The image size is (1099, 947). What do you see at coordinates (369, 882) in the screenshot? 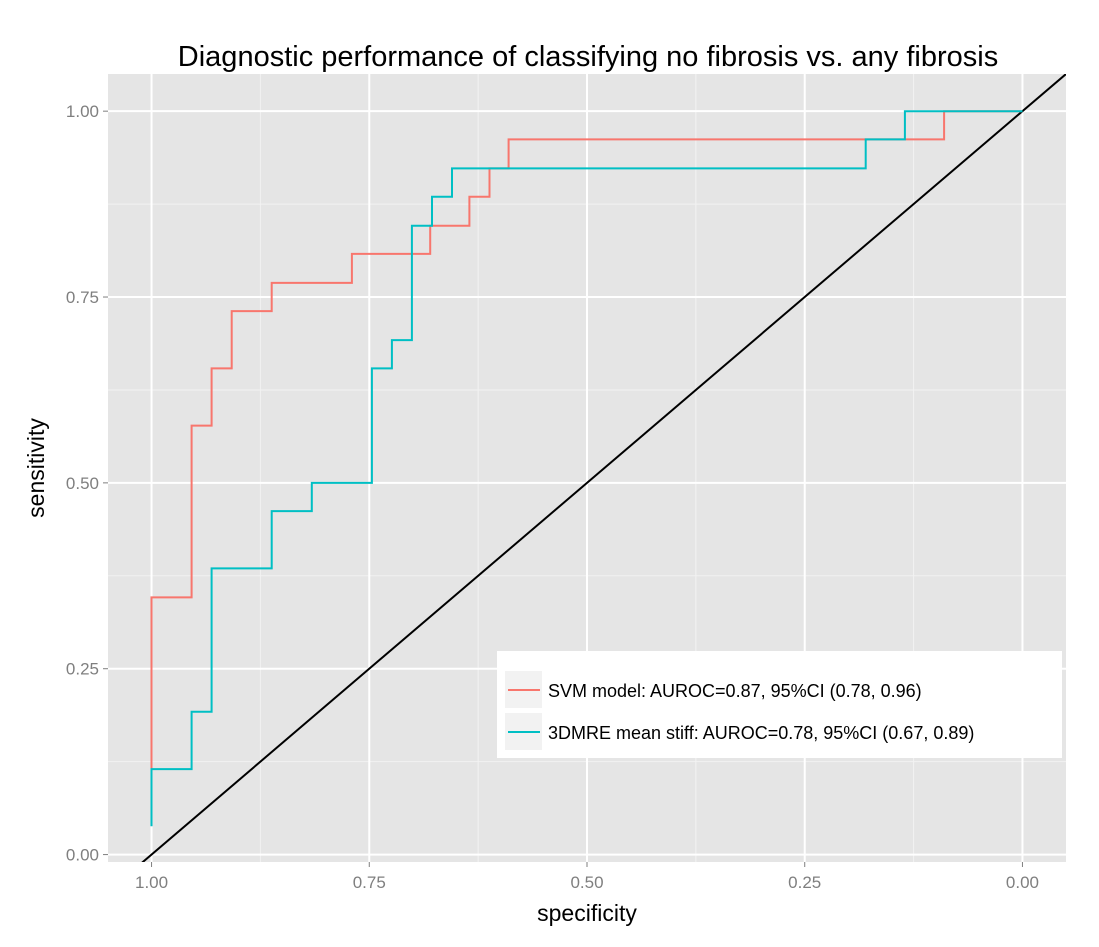
I see `x-tick-label: 0.75` at bounding box center [369, 882].